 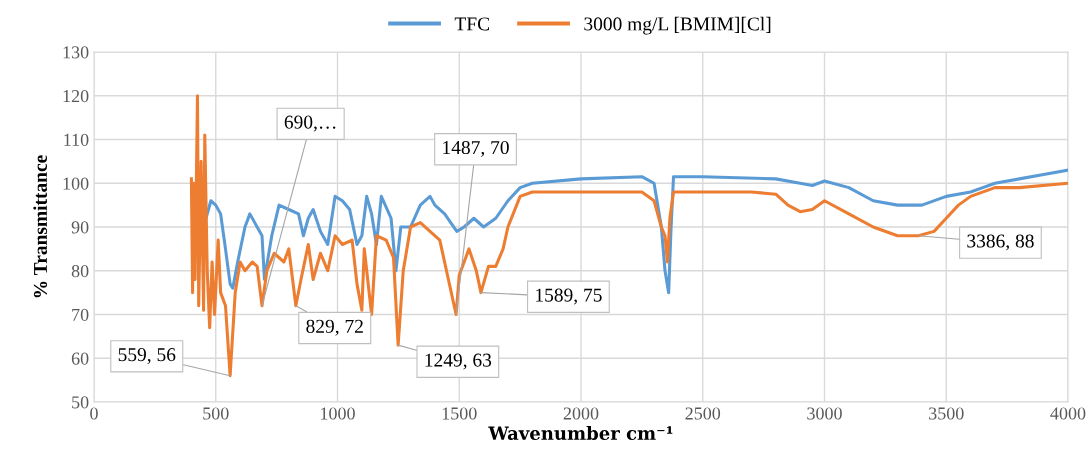 What do you see at coordinates (80, 314) in the screenshot?
I see `y-tick-label: 70` at bounding box center [80, 314].